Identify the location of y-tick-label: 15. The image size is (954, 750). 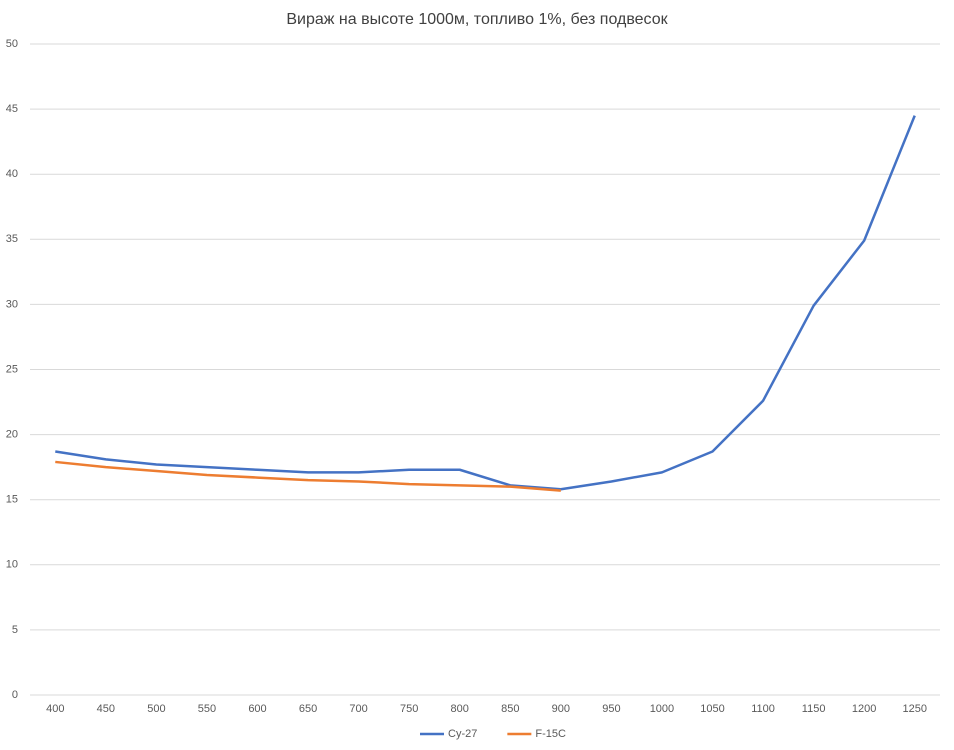
(12, 500).